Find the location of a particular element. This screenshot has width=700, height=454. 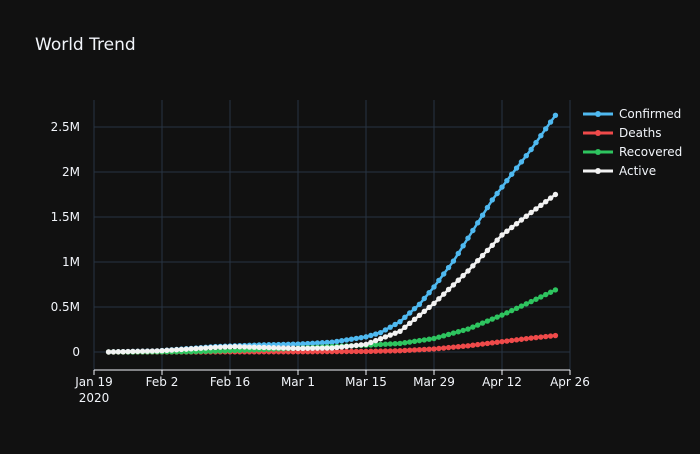

x-tick-year-label: 2020 is located at coordinates (94, 398).